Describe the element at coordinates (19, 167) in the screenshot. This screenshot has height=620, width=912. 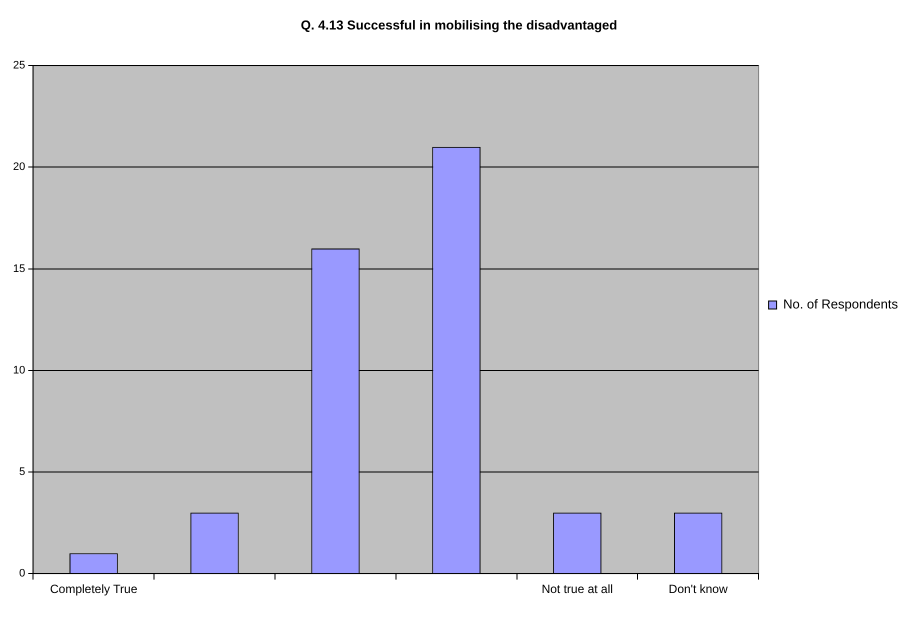
I see `y-tick-label: 20` at that location.